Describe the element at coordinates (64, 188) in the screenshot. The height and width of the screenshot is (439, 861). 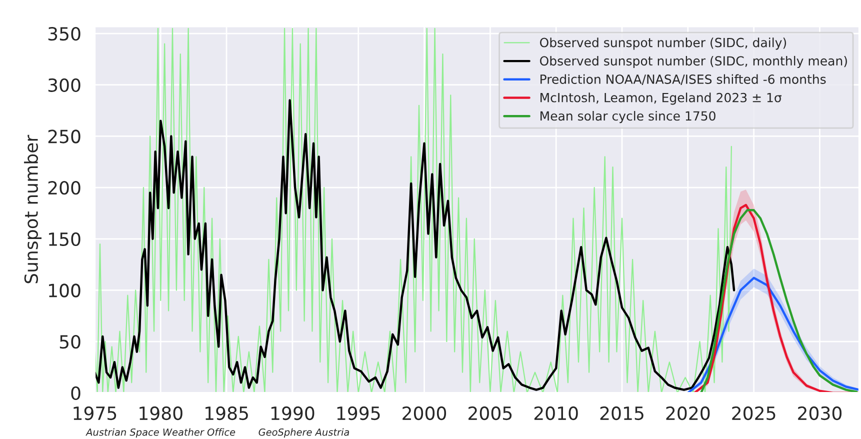
I see `y-tick-label: 200` at that location.